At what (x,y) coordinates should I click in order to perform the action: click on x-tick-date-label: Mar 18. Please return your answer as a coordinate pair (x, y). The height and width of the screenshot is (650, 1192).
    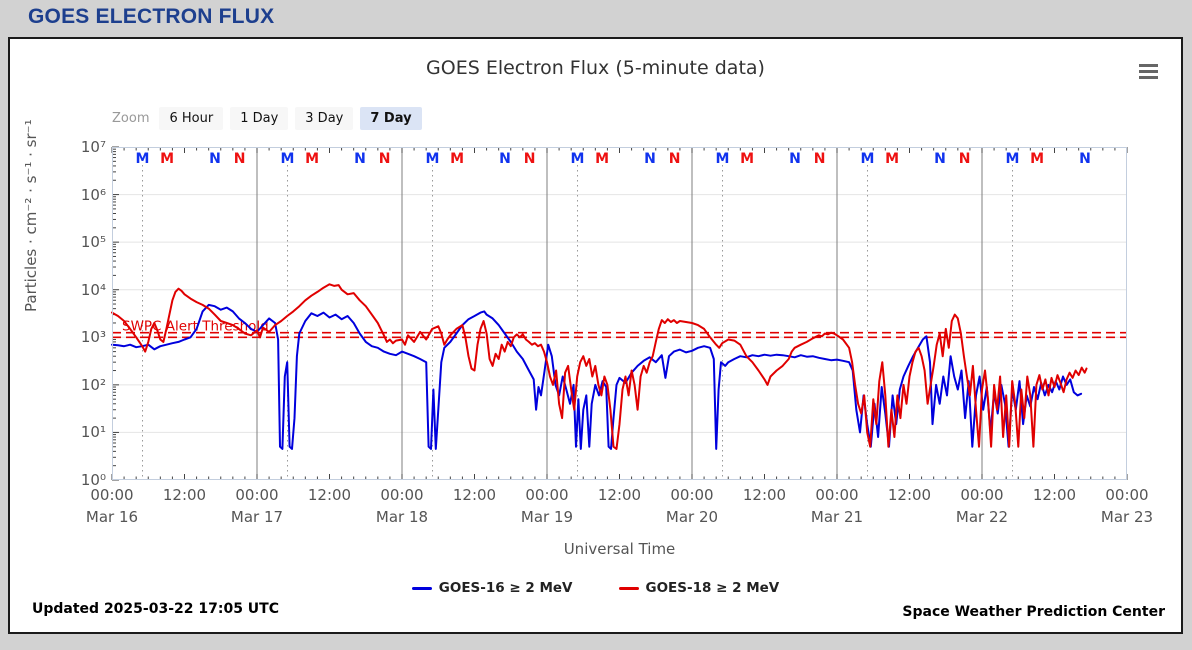
    Looking at the image, I should click on (402, 517).